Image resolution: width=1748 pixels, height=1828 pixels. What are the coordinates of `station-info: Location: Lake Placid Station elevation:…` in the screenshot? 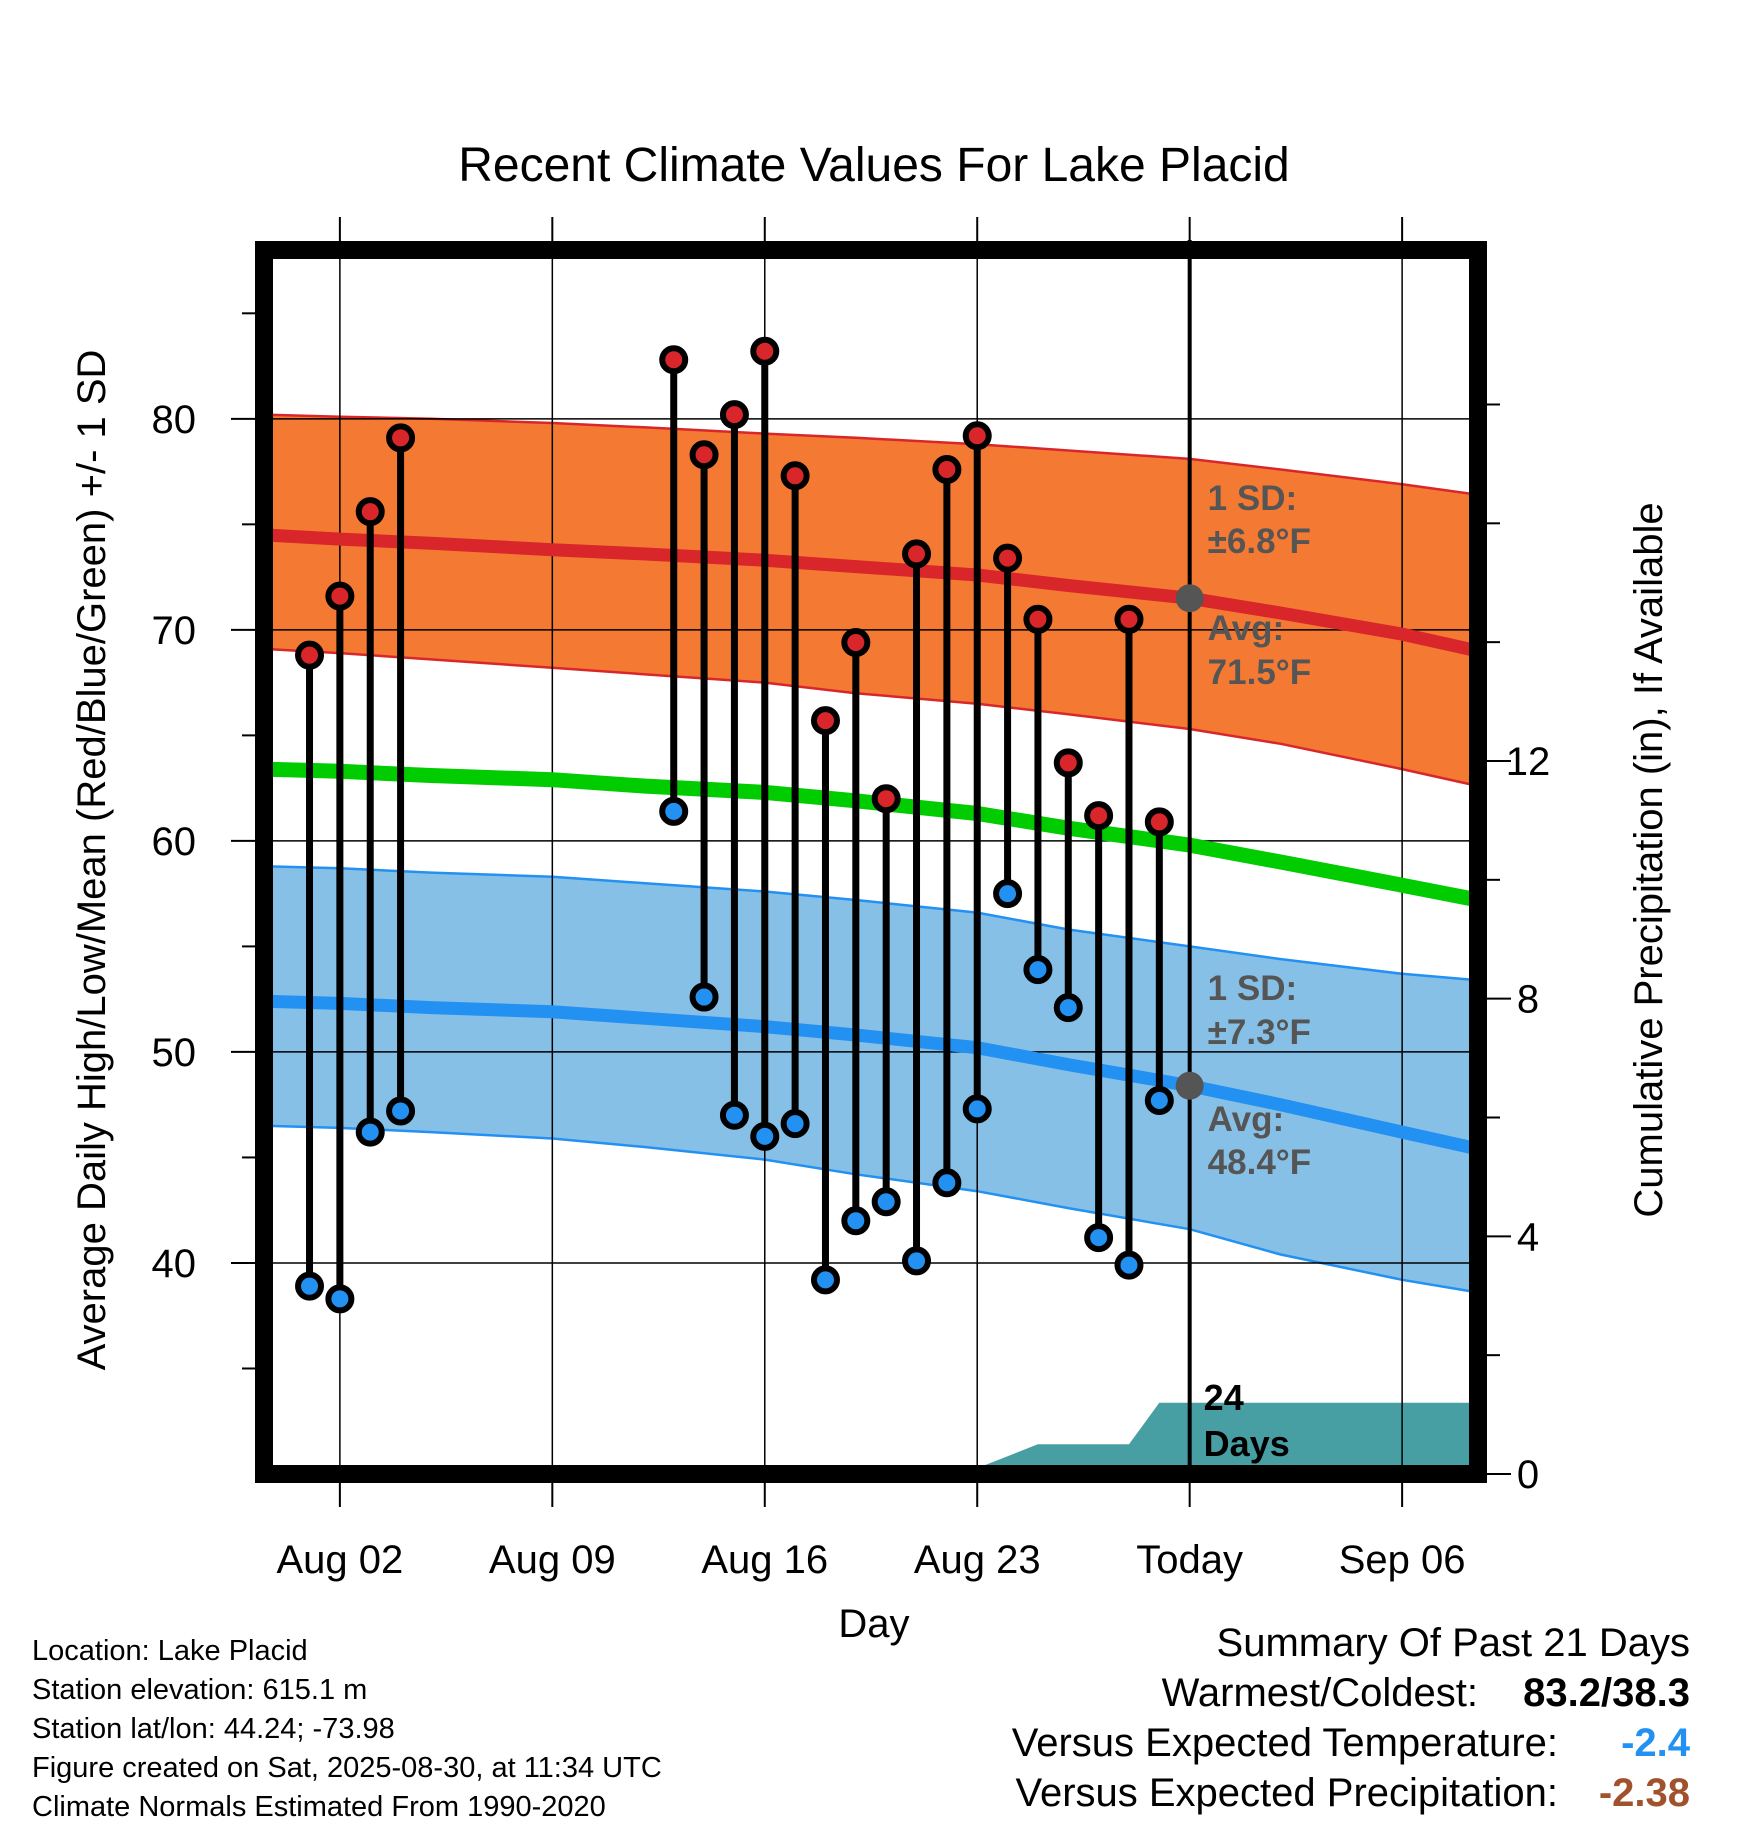 It's located at (347, 1729).